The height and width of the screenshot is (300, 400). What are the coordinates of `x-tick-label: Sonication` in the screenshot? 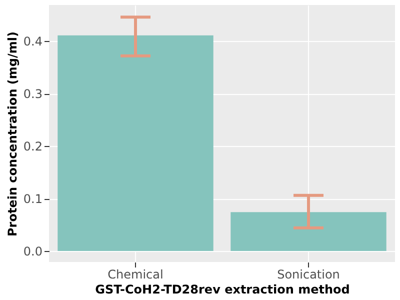 It's located at (308, 275).